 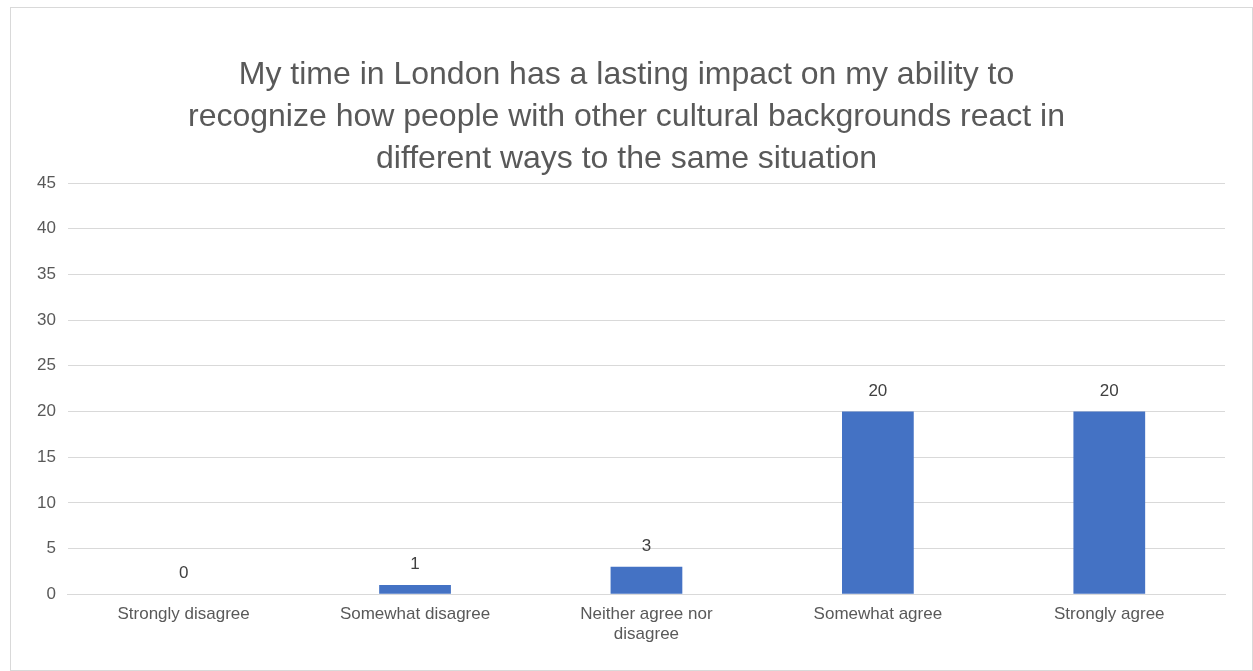 What do you see at coordinates (46, 319) in the screenshot?
I see `y-tick-label: 30` at bounding box center [46, 319].